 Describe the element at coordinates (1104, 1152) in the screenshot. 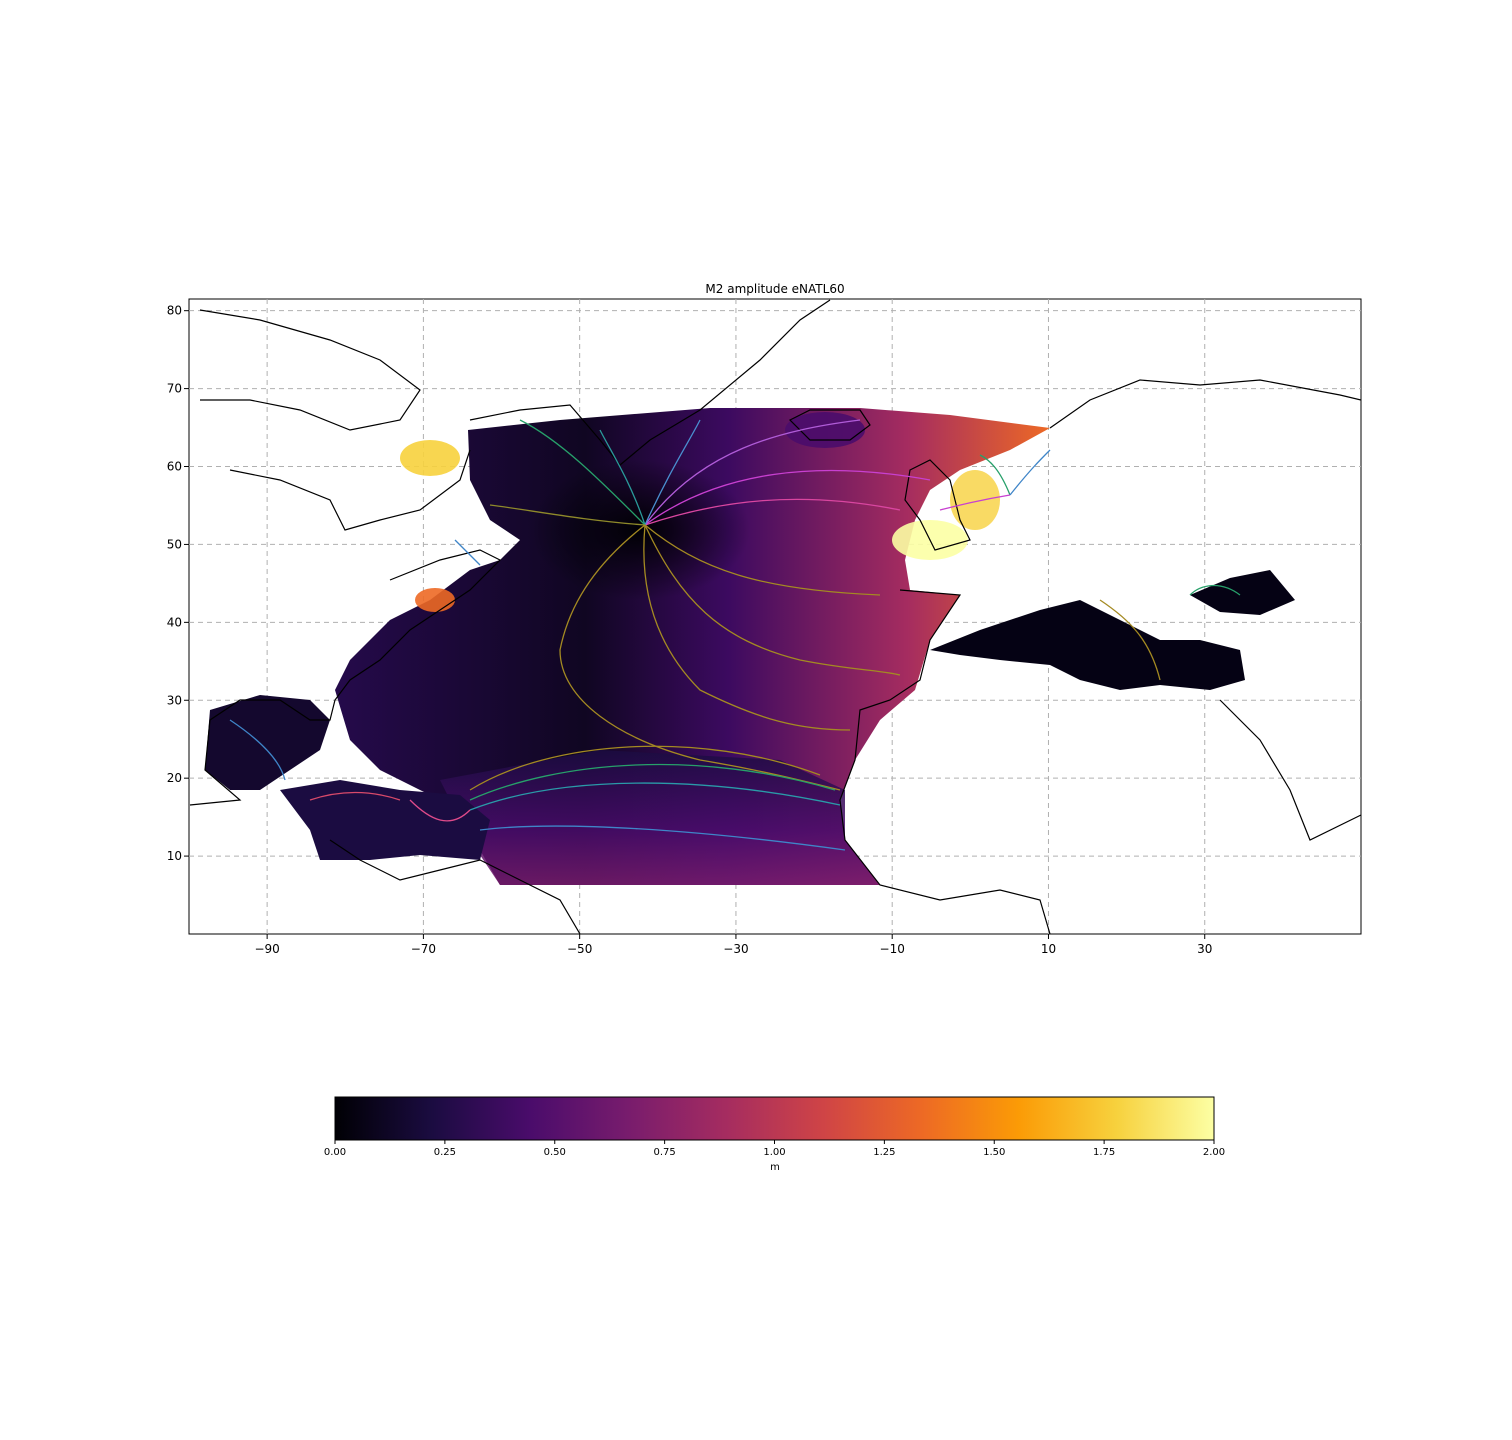

I see `colorbar-tick-label: 1.75` at that location.